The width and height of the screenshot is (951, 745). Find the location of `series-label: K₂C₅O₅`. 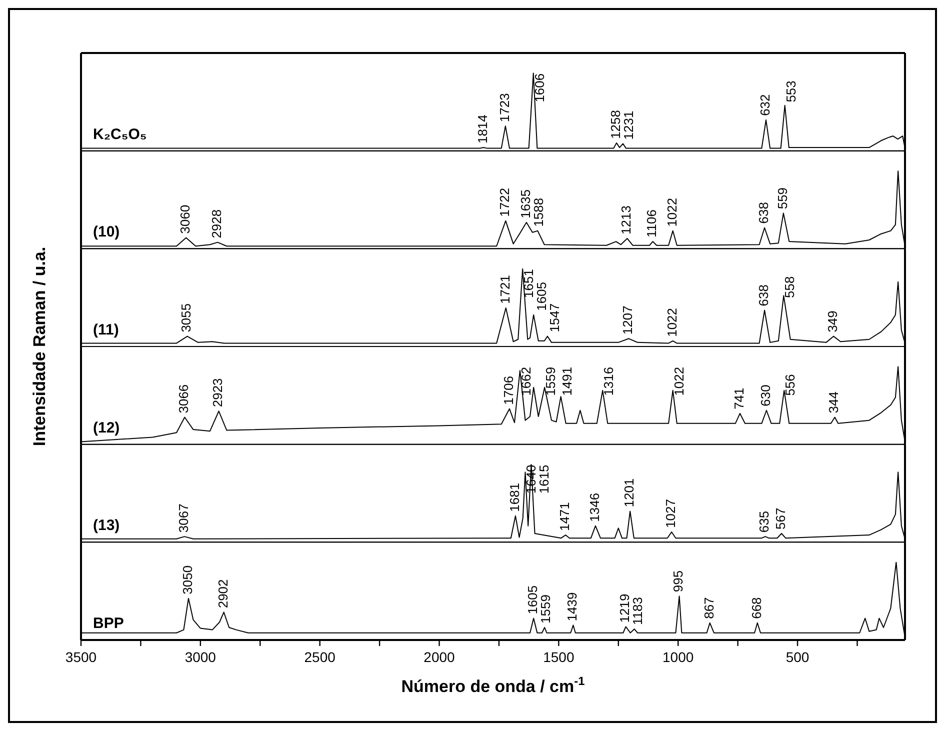

series-label: K₂C₅O₅ is located at coordinates (120, 134).